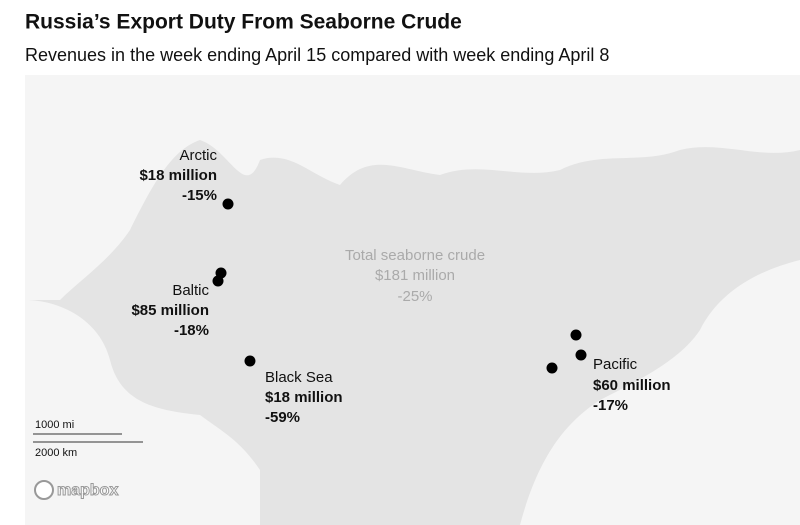  What do you see at coordinates (54, 425) in the screenshot?
I see `scale-miles: 1000 mi` at bounding box center [54, 425].